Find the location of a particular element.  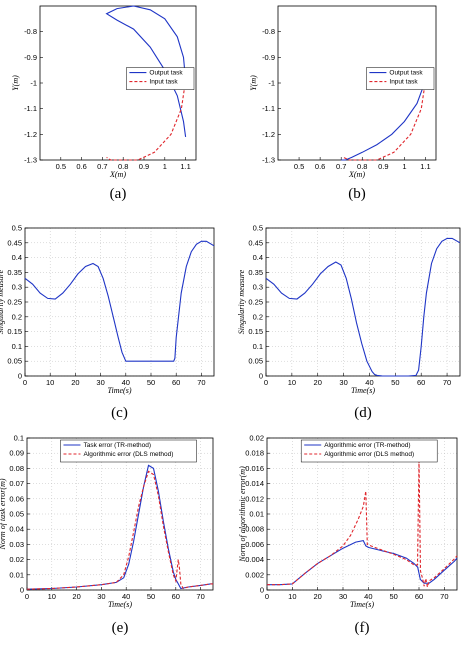

y-tick-label: 0.012 is located at coordinates (254, 498).